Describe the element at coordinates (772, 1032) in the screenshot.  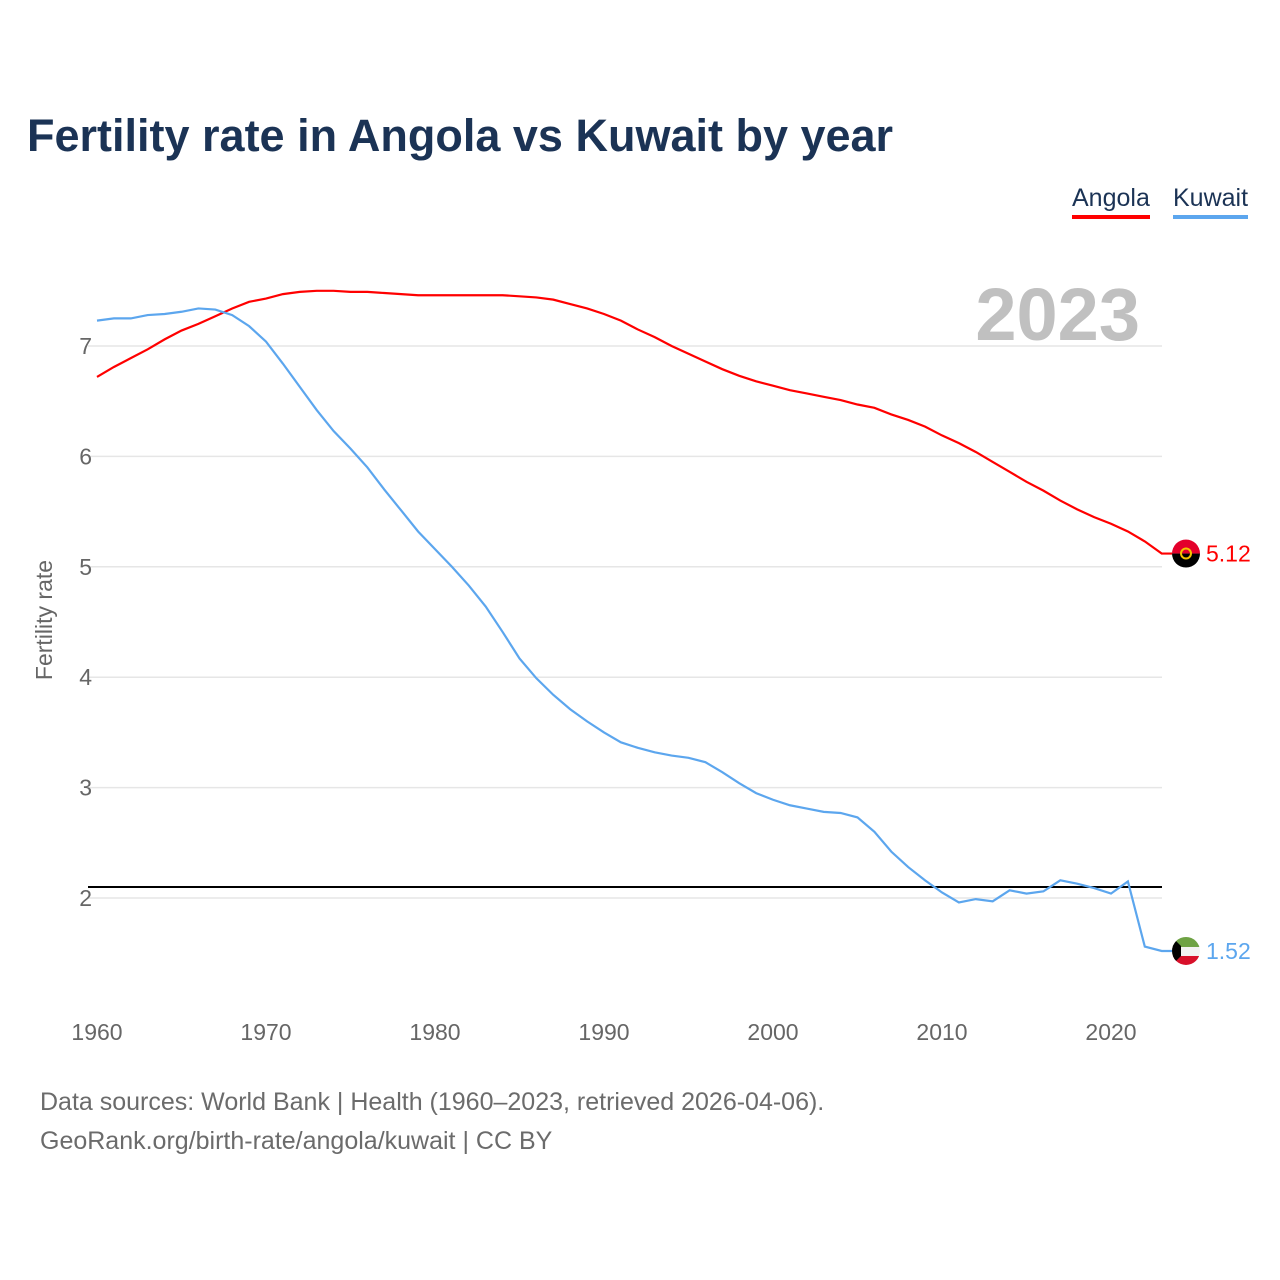
I see `x-tick-label: 2000` at that location.